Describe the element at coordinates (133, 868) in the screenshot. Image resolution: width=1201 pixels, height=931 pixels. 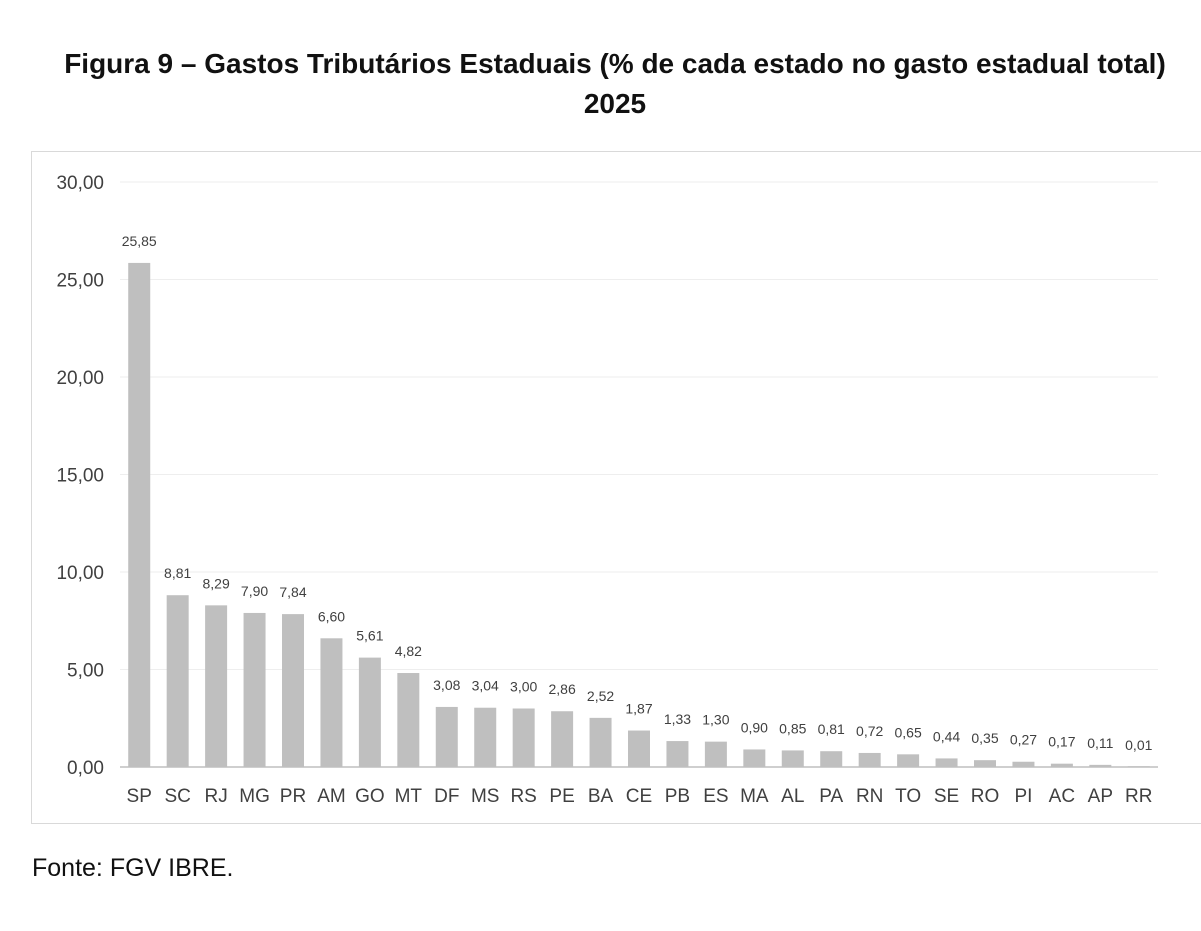
I see `source-note: Fonte: FGV IBRE.` at that location.